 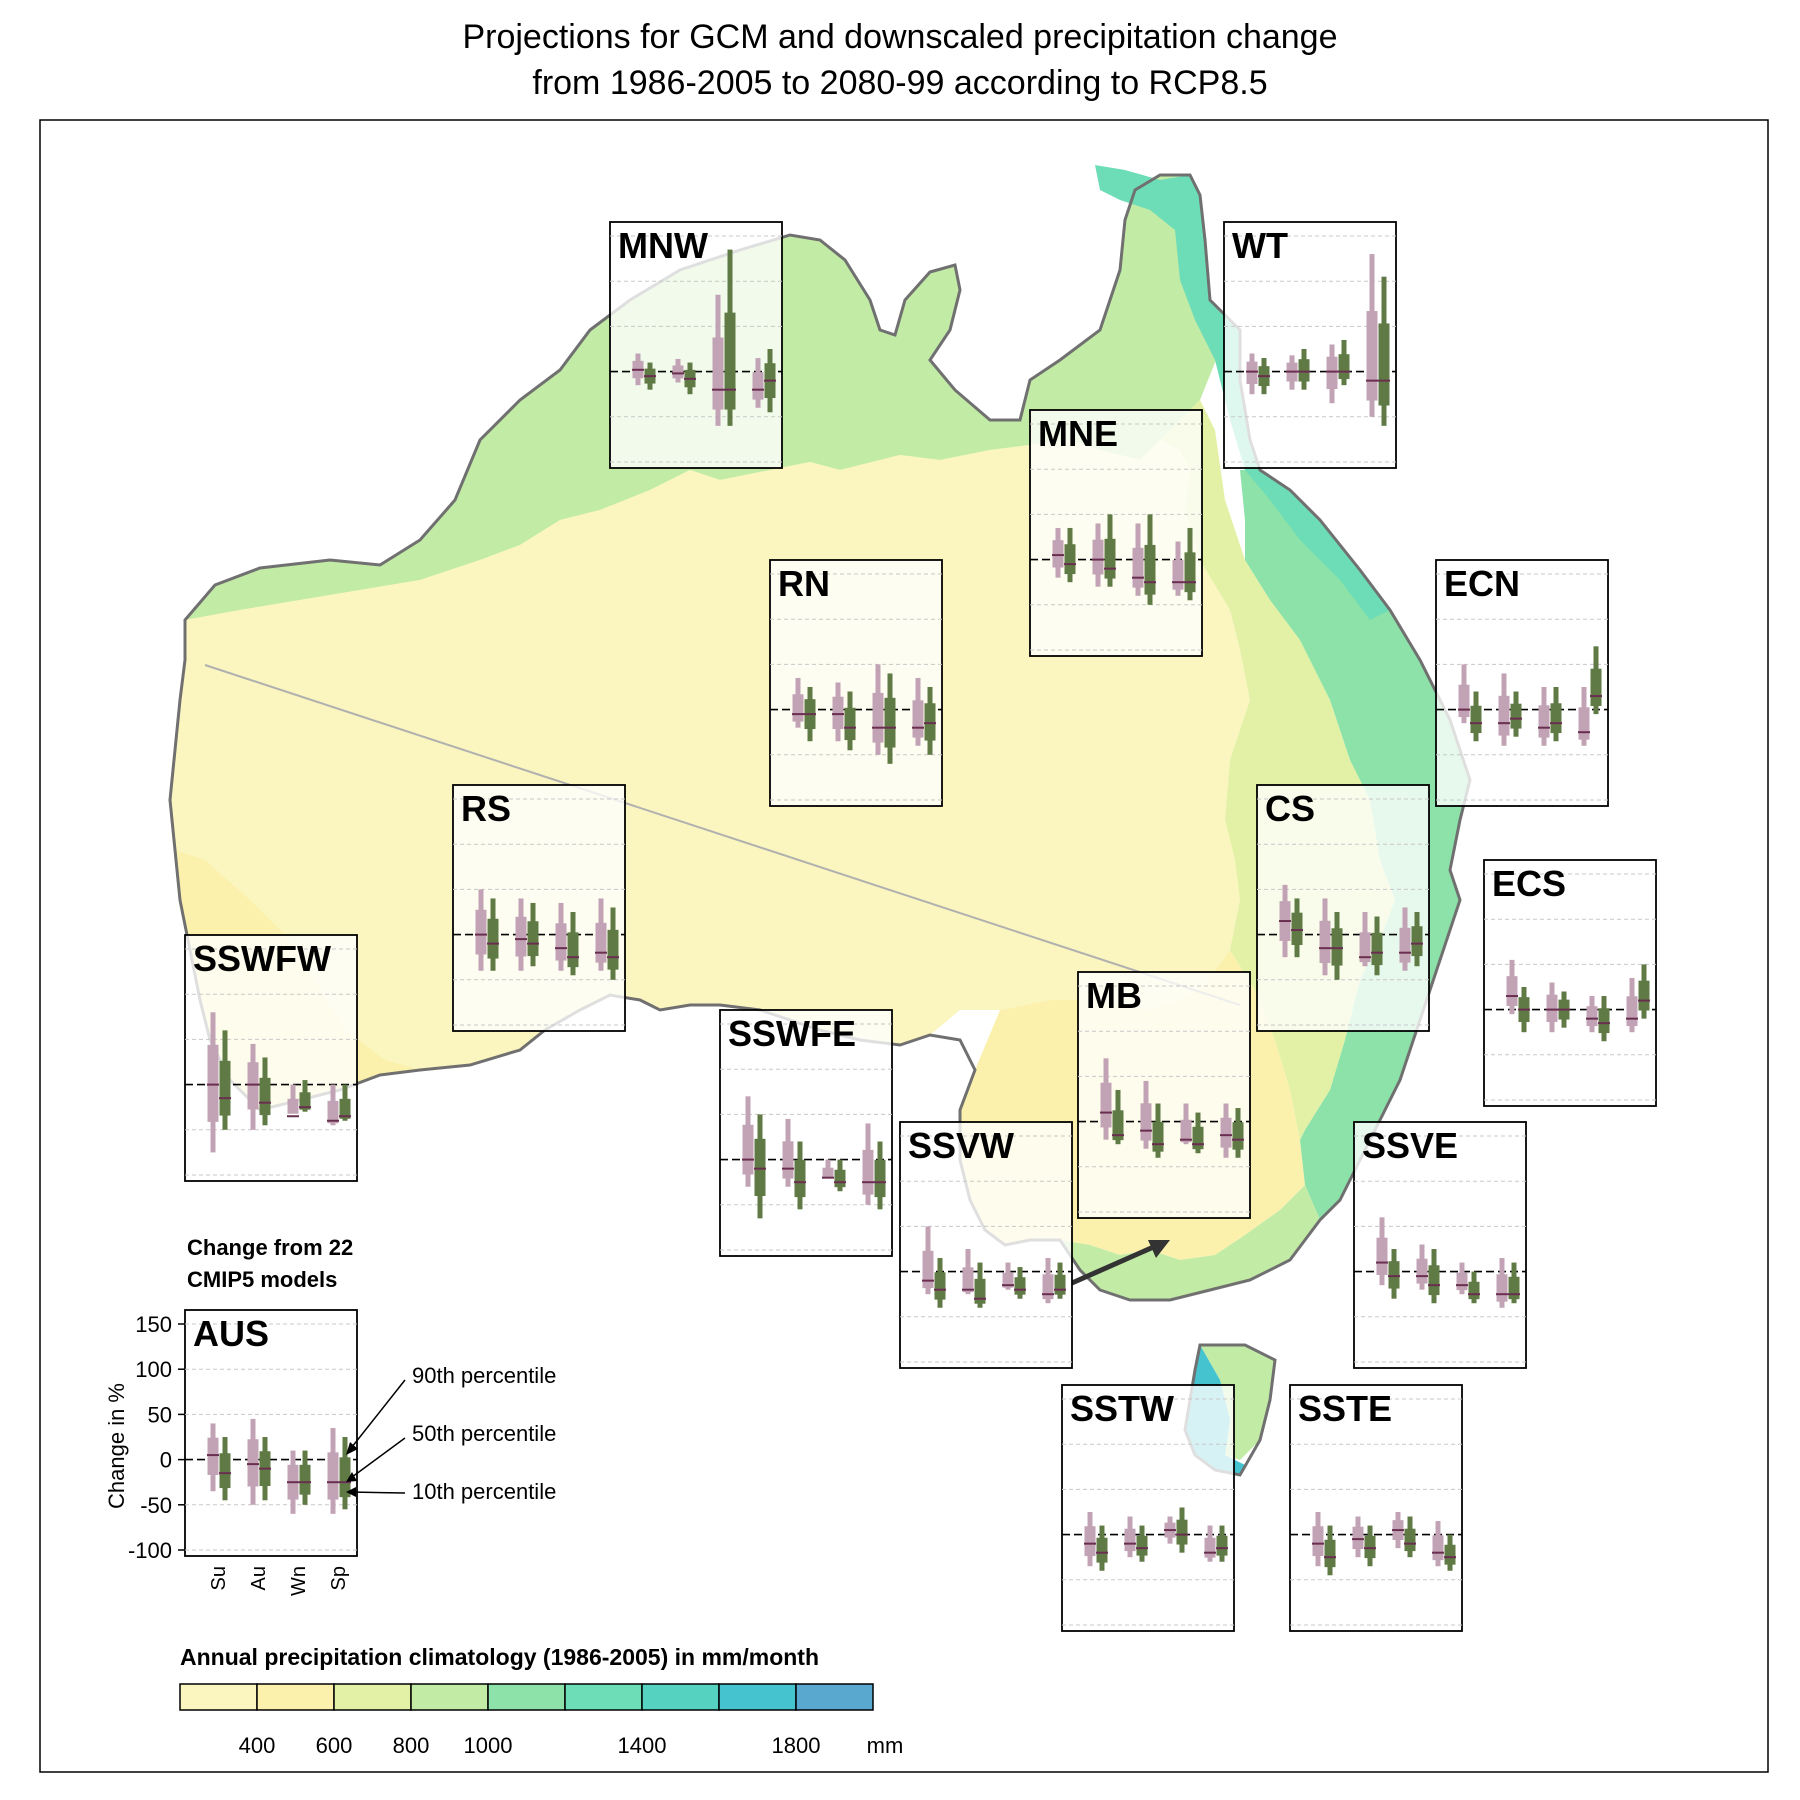 What do you see at coordinates (160, 1414) in the screenshot?
I see `aus-ytick-label: 50` at bounding box center [160, 1414].